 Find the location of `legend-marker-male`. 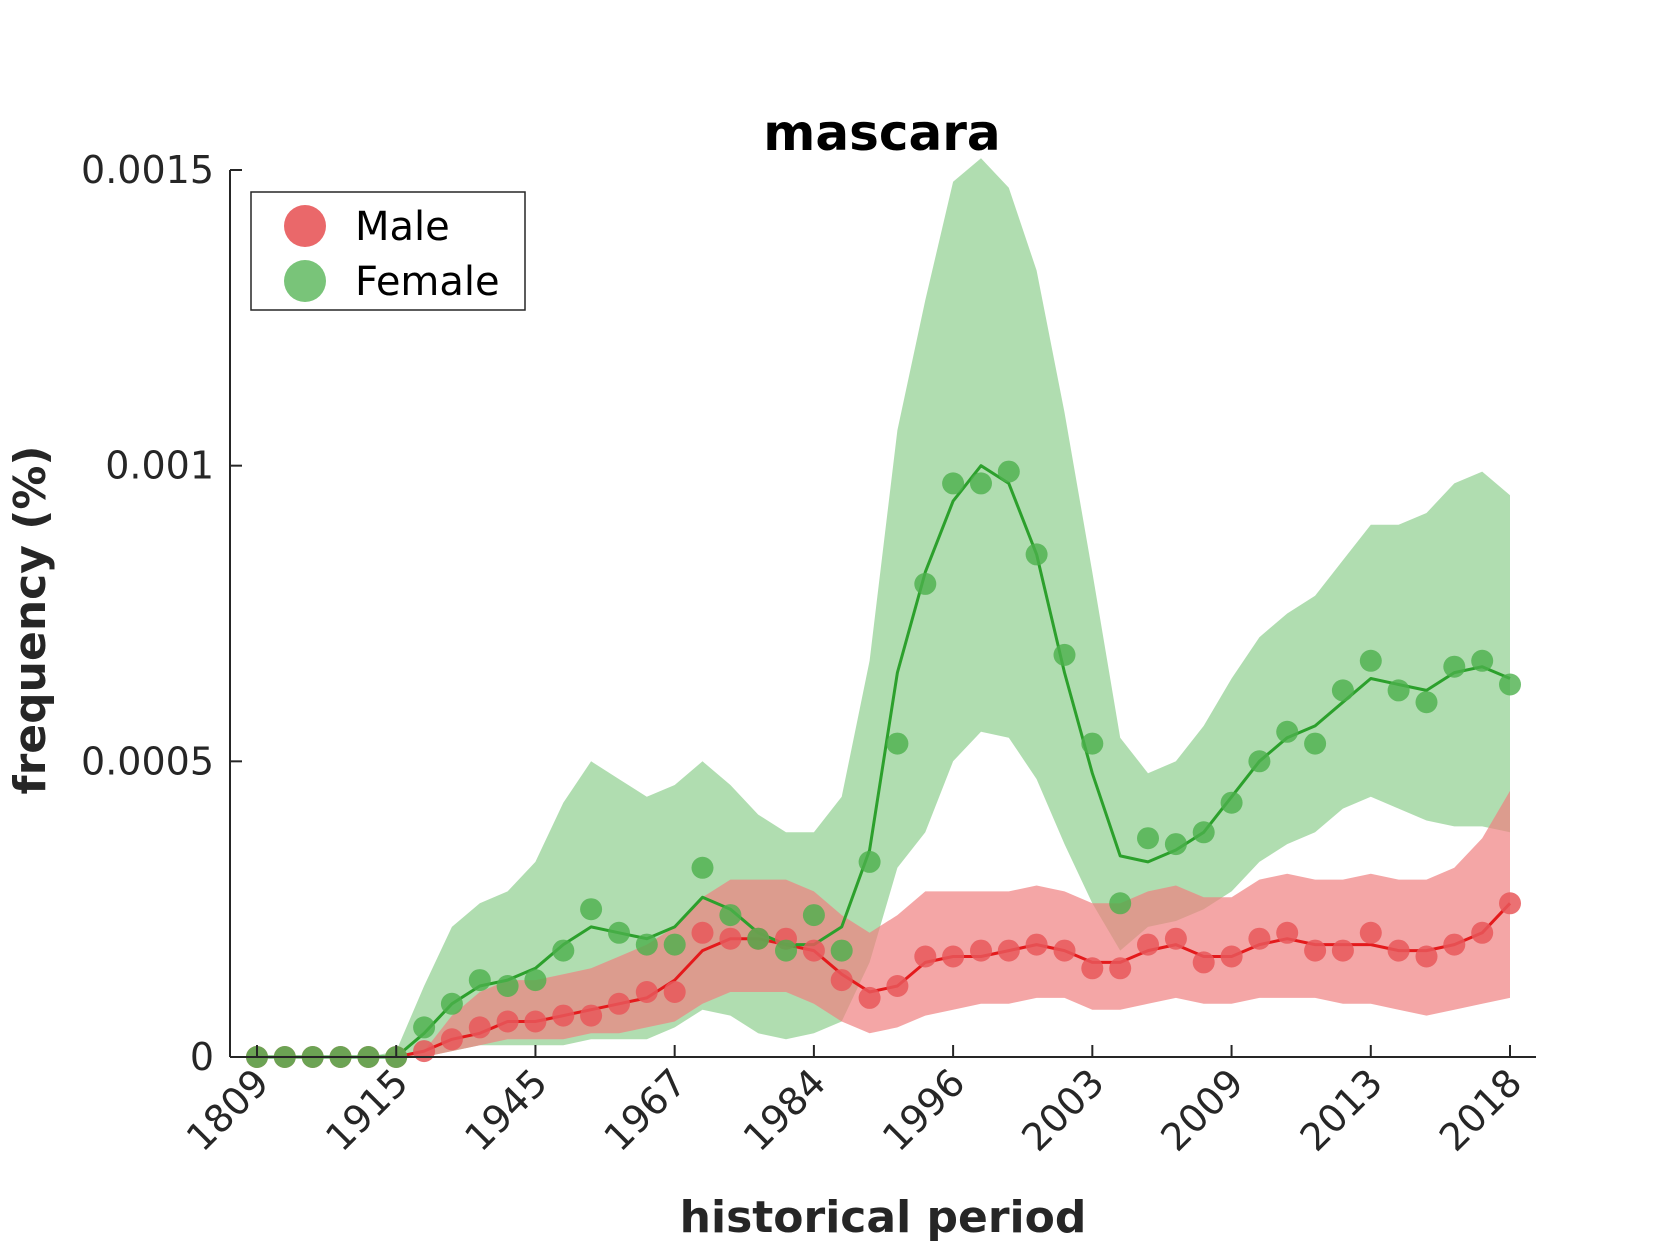

legend-marker-male is located at coordinates (305, 226).